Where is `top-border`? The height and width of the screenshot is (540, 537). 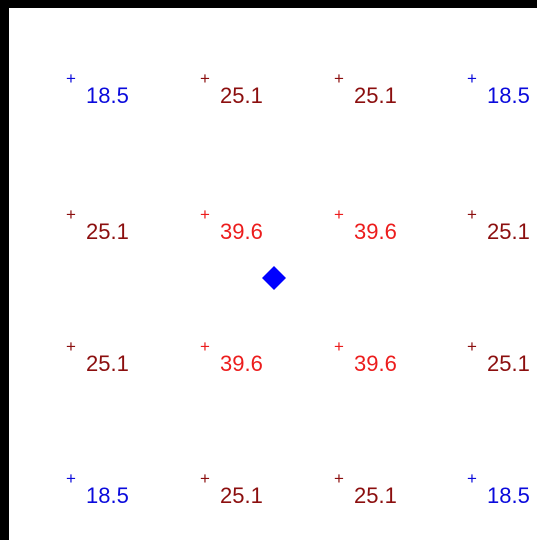
top-border is located at coordinates (268, 4).